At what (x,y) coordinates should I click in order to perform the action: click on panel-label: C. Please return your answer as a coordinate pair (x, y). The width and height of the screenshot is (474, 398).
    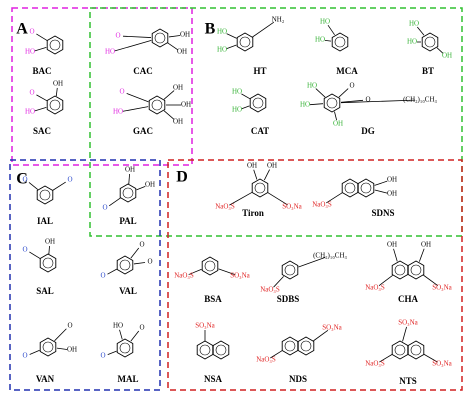
    Looking at the image, I should click on (22, 179).